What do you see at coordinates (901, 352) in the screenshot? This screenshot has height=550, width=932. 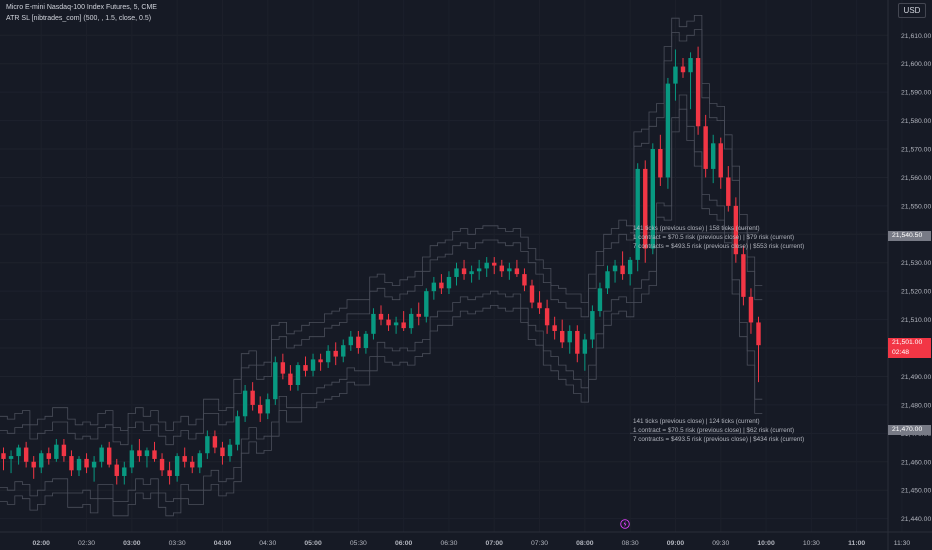 I see `bar-countdown: 02:48` at bounding box center [901, 352].